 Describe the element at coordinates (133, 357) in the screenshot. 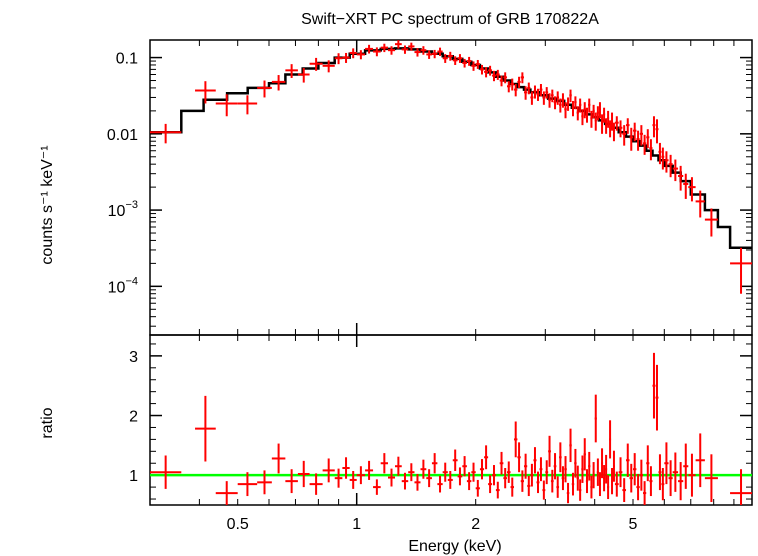

I see `y-tick-label: 3` at that location.